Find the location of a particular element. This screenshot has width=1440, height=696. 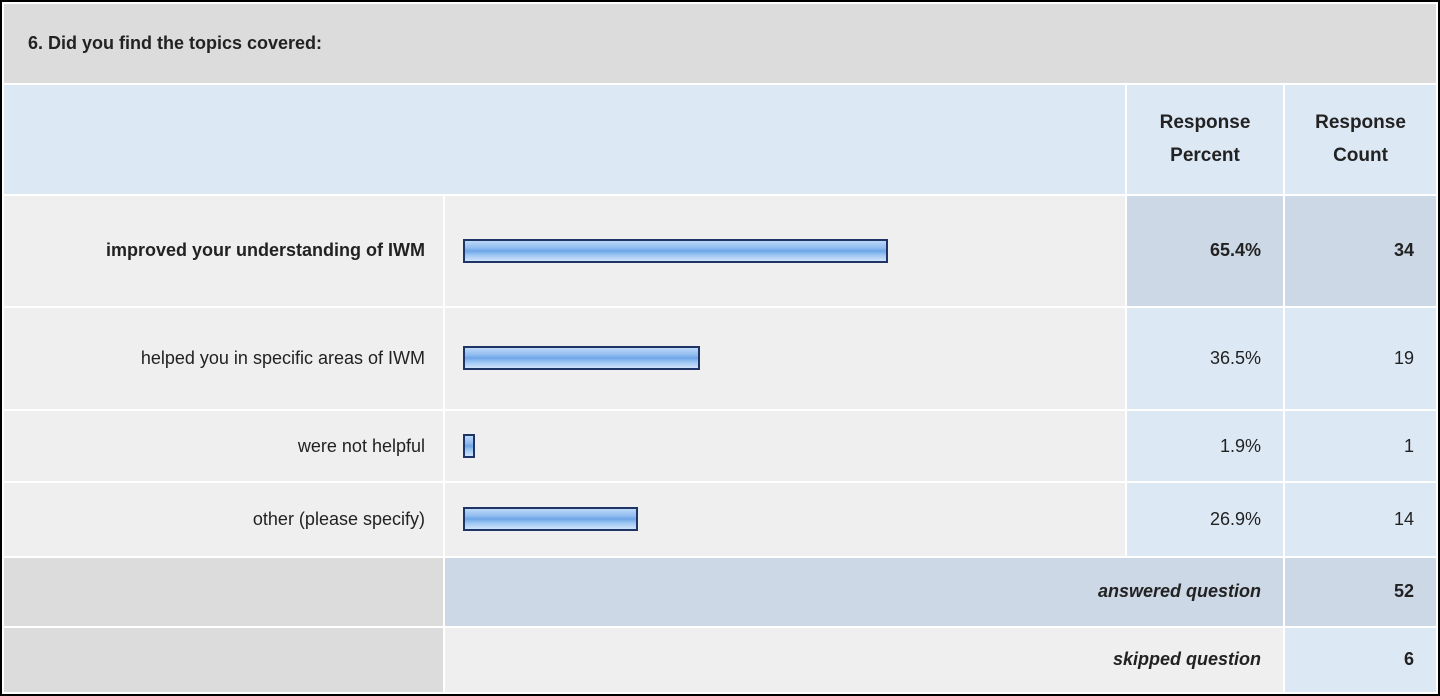

answered-row: answered question 52 is located at coordinates (720, 591).